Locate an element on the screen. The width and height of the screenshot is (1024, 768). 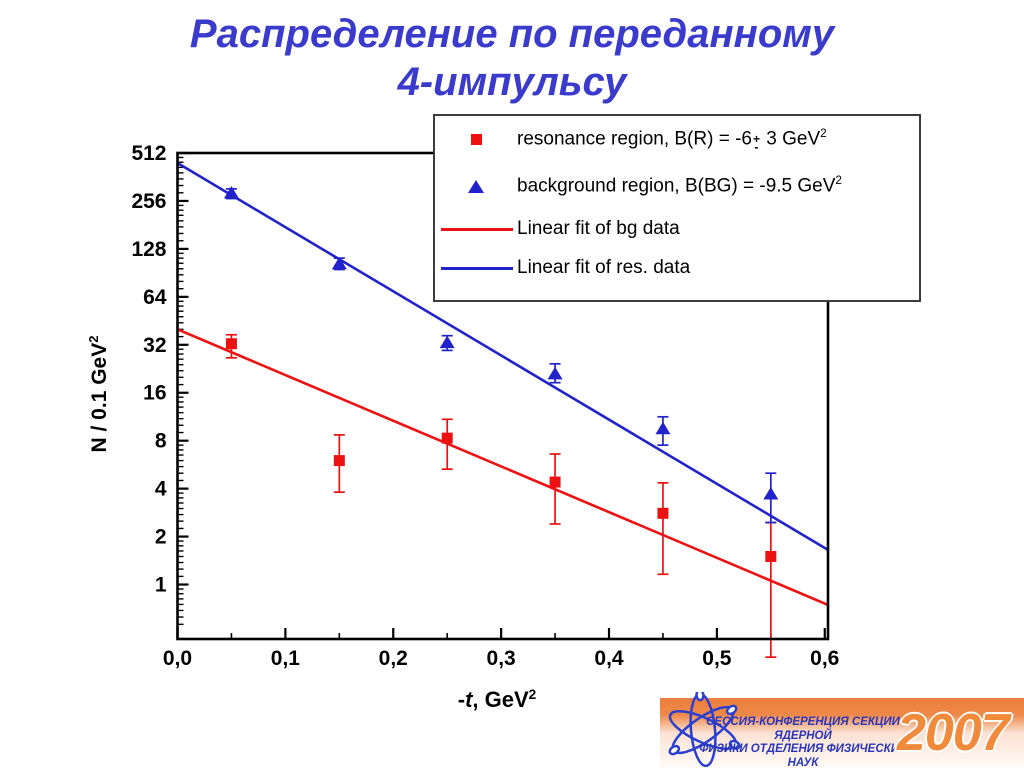
legend-label-fit-res: Linear fit of res. data is located at coordinates (604, 267).